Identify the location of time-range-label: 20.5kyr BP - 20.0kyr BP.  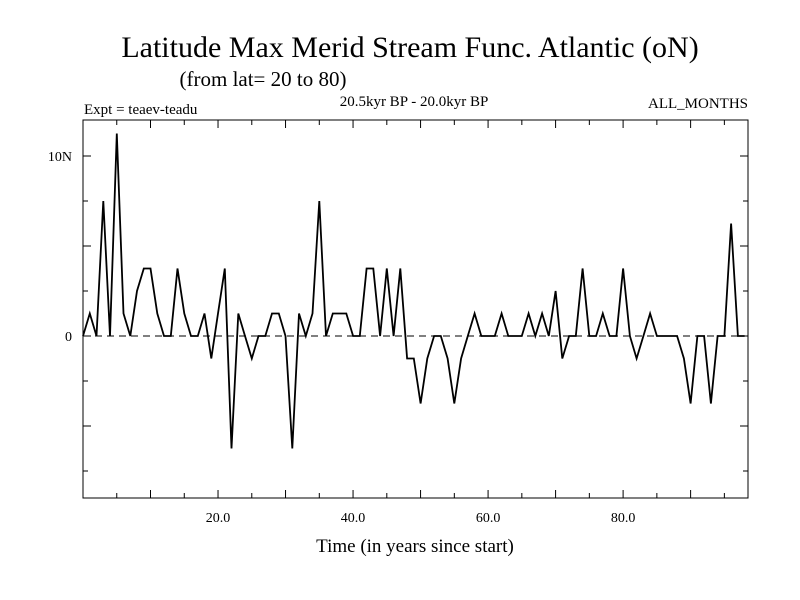
(414, 102).